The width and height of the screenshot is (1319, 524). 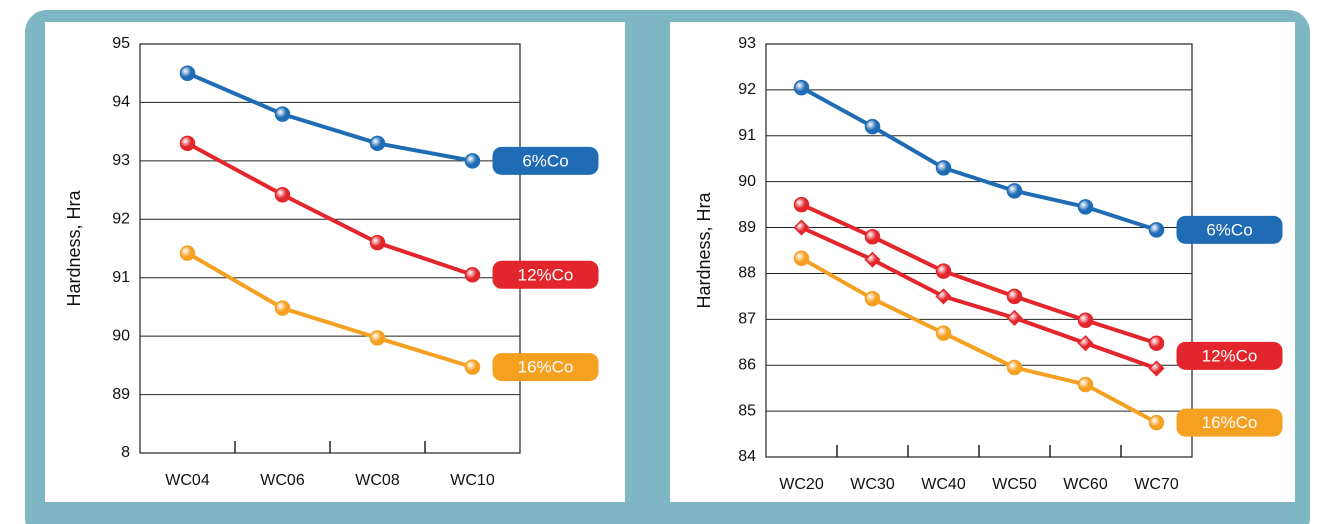 What do you see at coordinates (1014, 484) in the screenshot?
I see `x-tick-label: WC50` at bounding box center [1014, 484].